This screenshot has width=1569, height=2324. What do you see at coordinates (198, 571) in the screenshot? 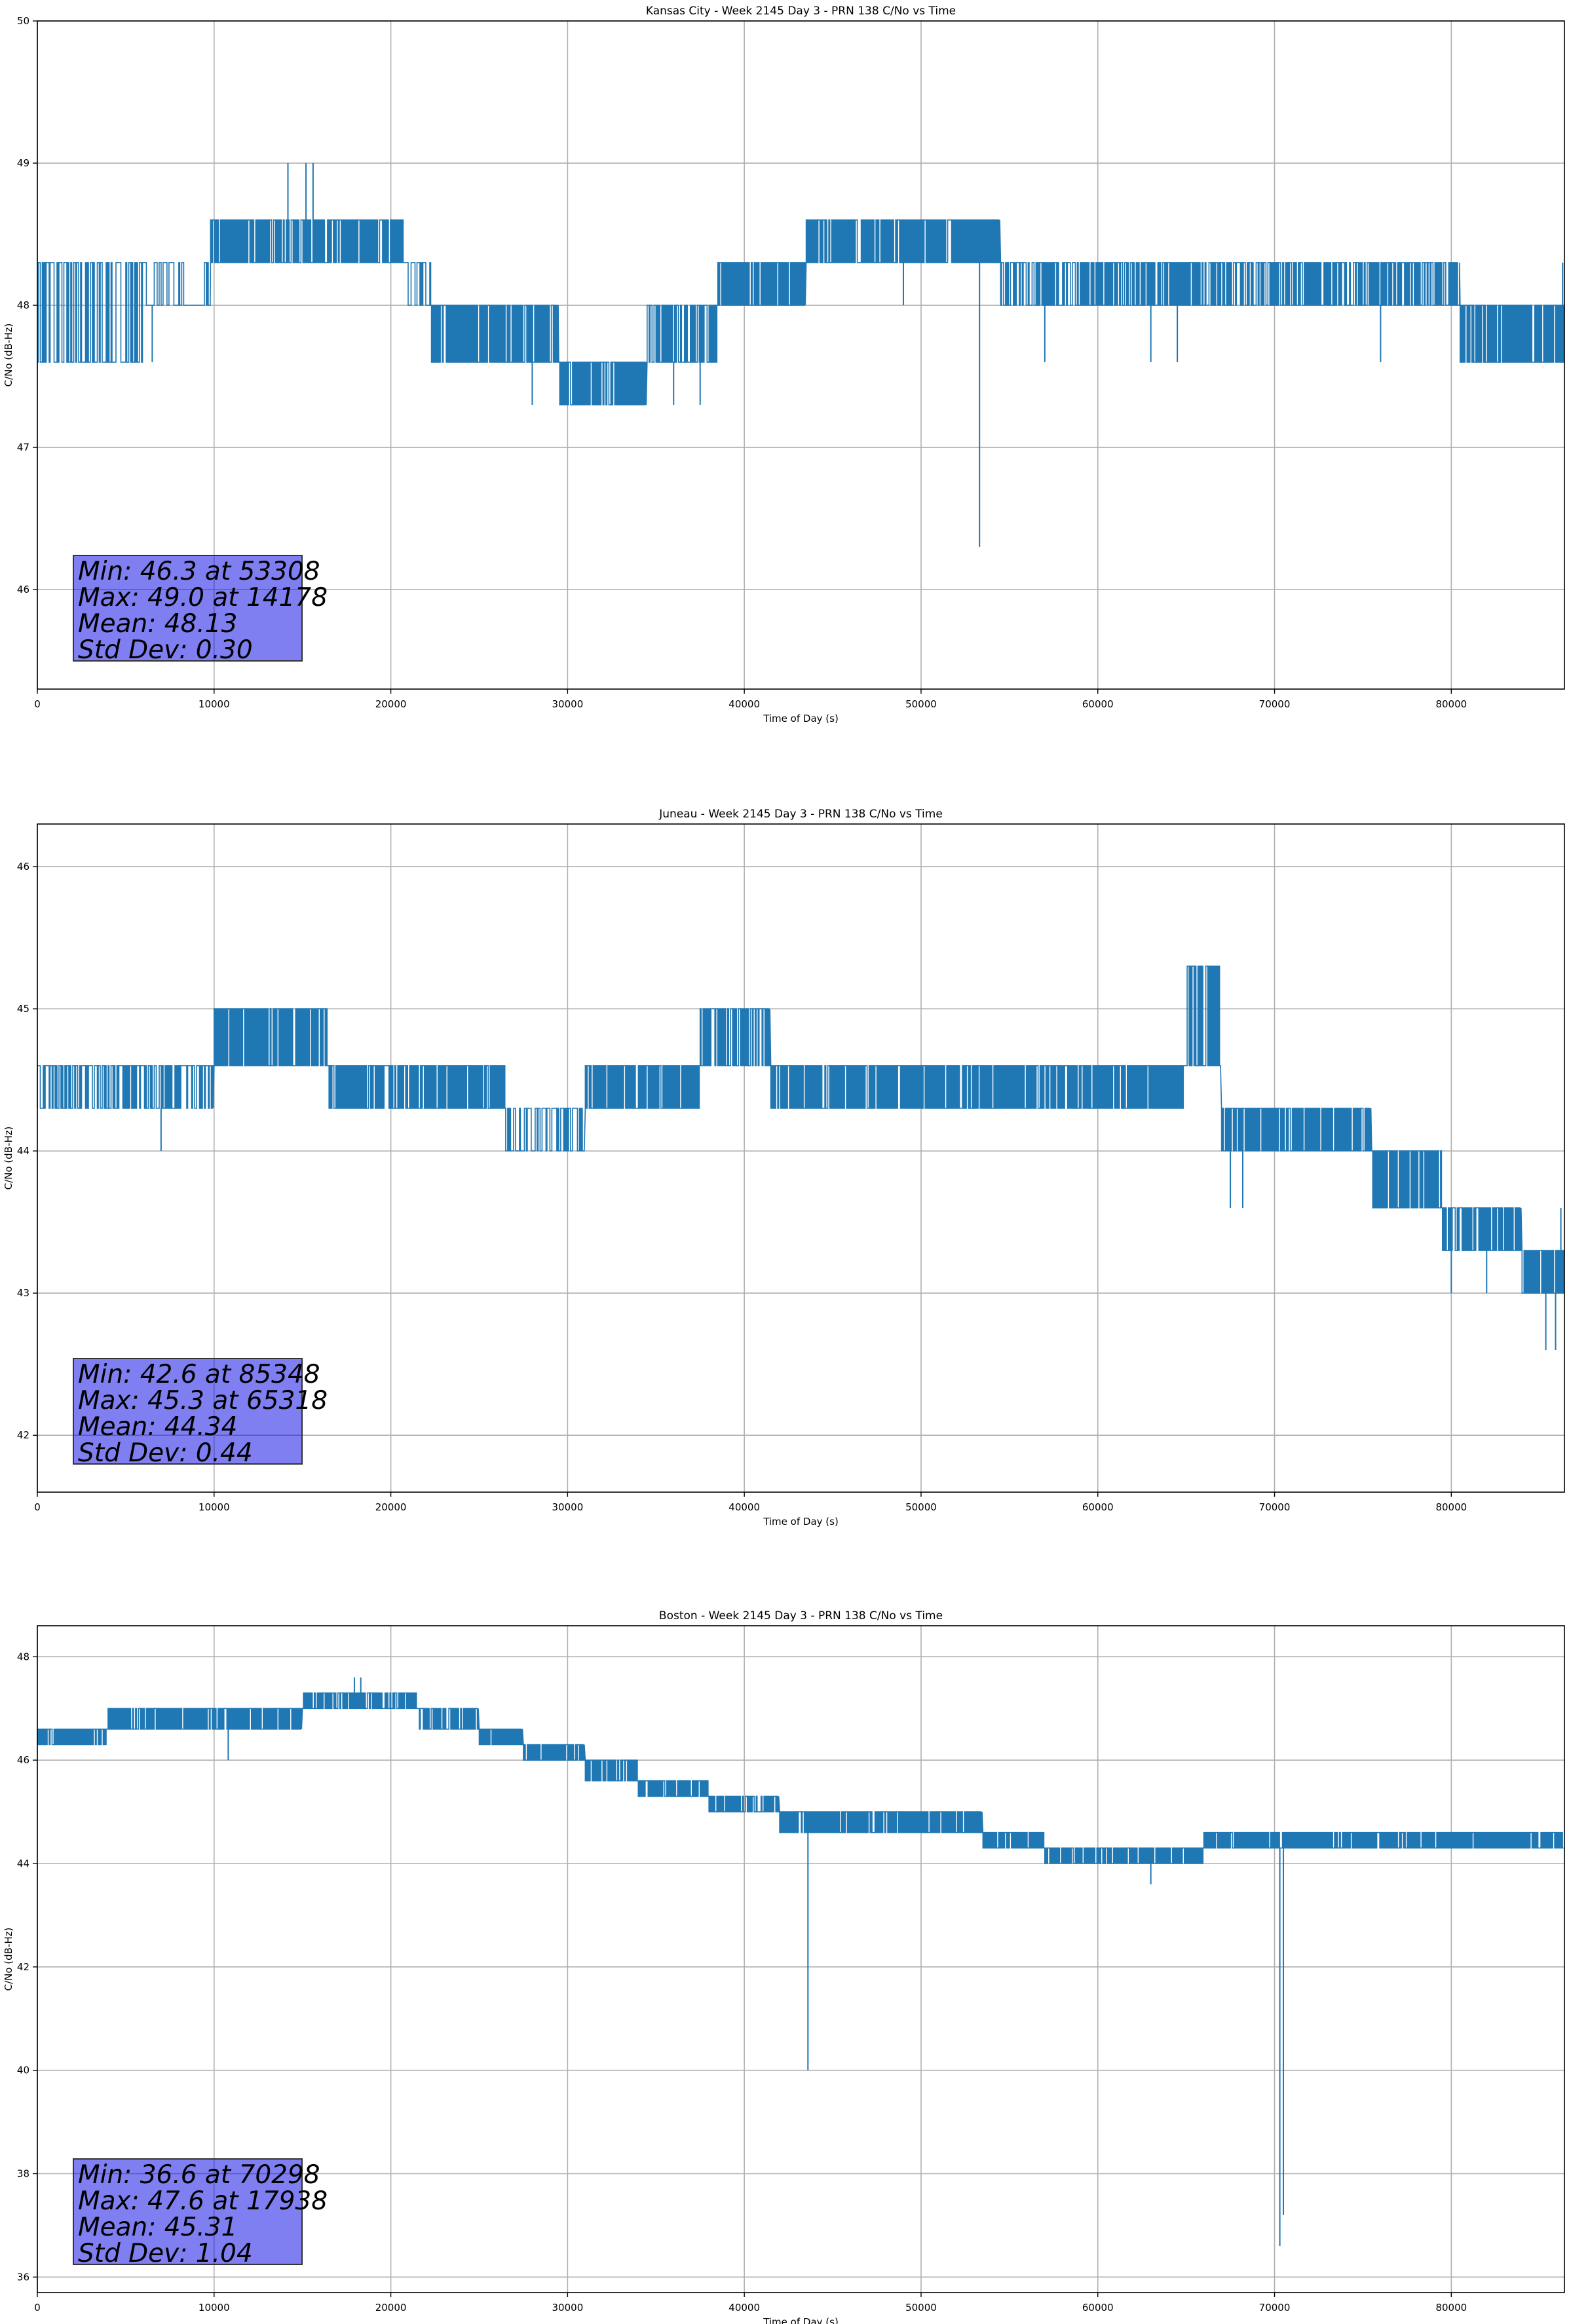
I see `stats-min: Min: 46.3 at 53308` at bounding box center [198, 571].